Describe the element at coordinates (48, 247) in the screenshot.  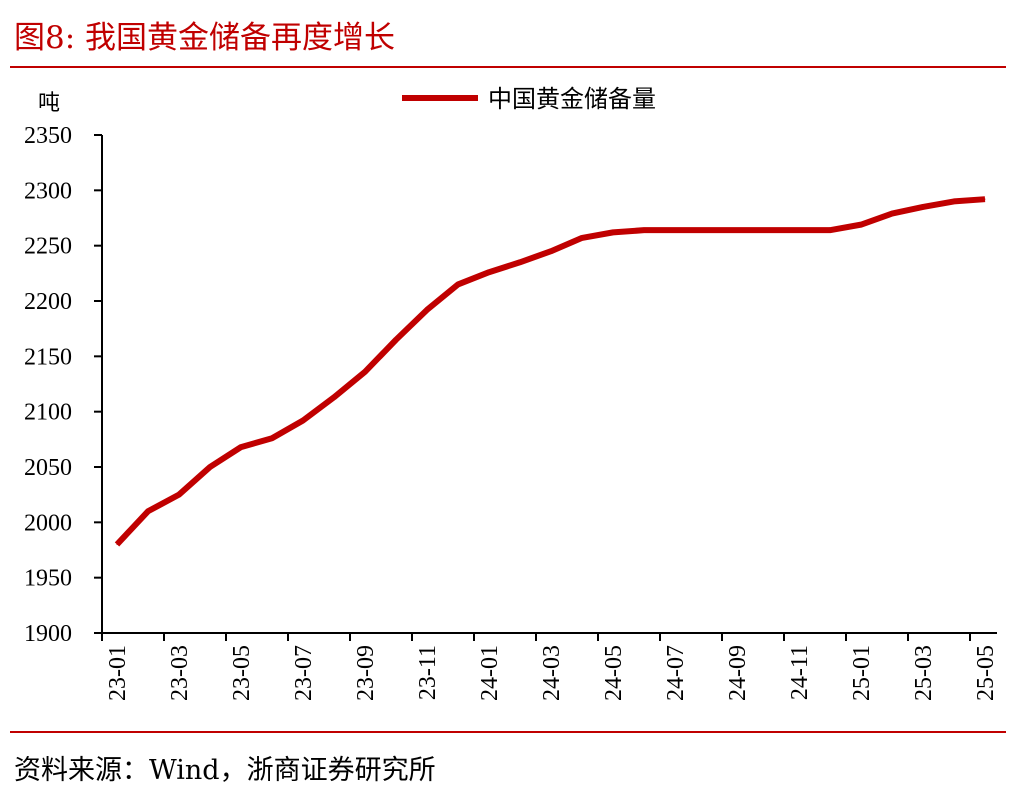
I see `y-tick-label: 2250` at that location.